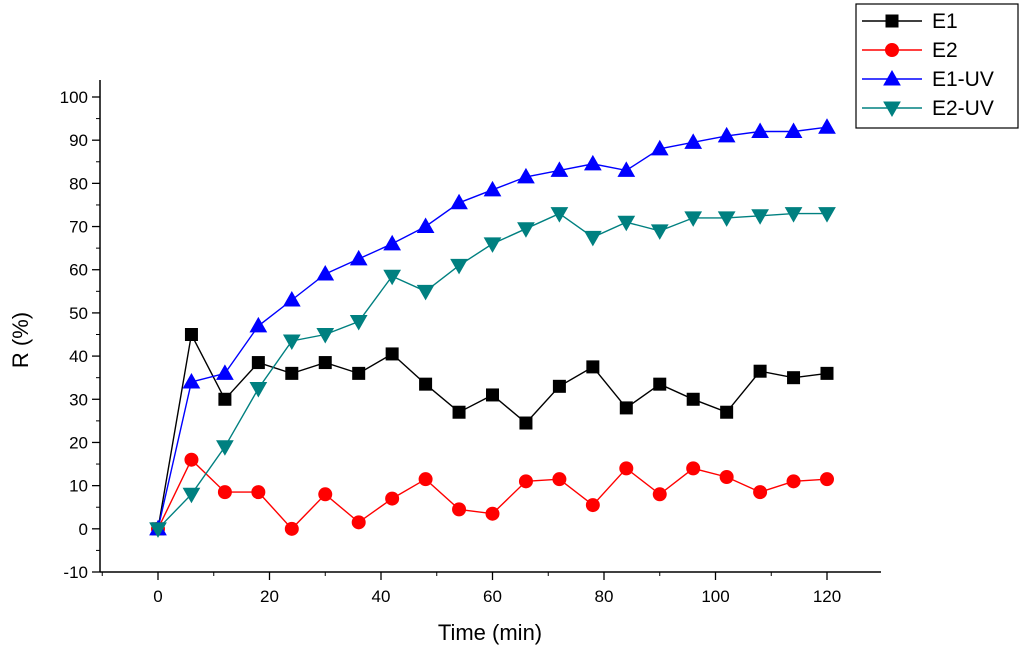 This screenshot has width=1024, height=655. I want to click on x-tick-label: 80, so click(604, 596).